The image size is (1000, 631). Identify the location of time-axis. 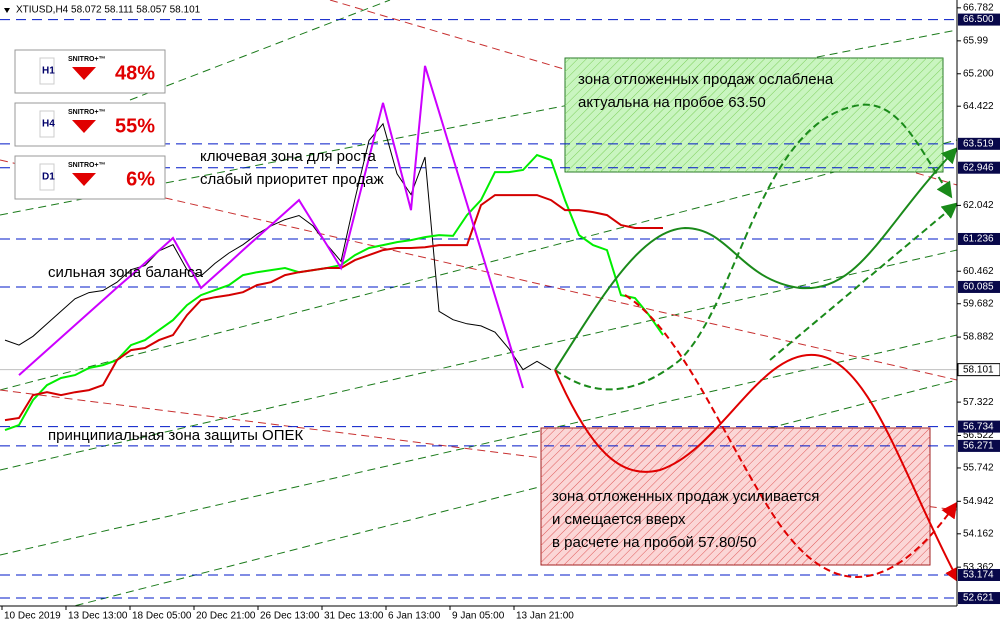
(478, 616).